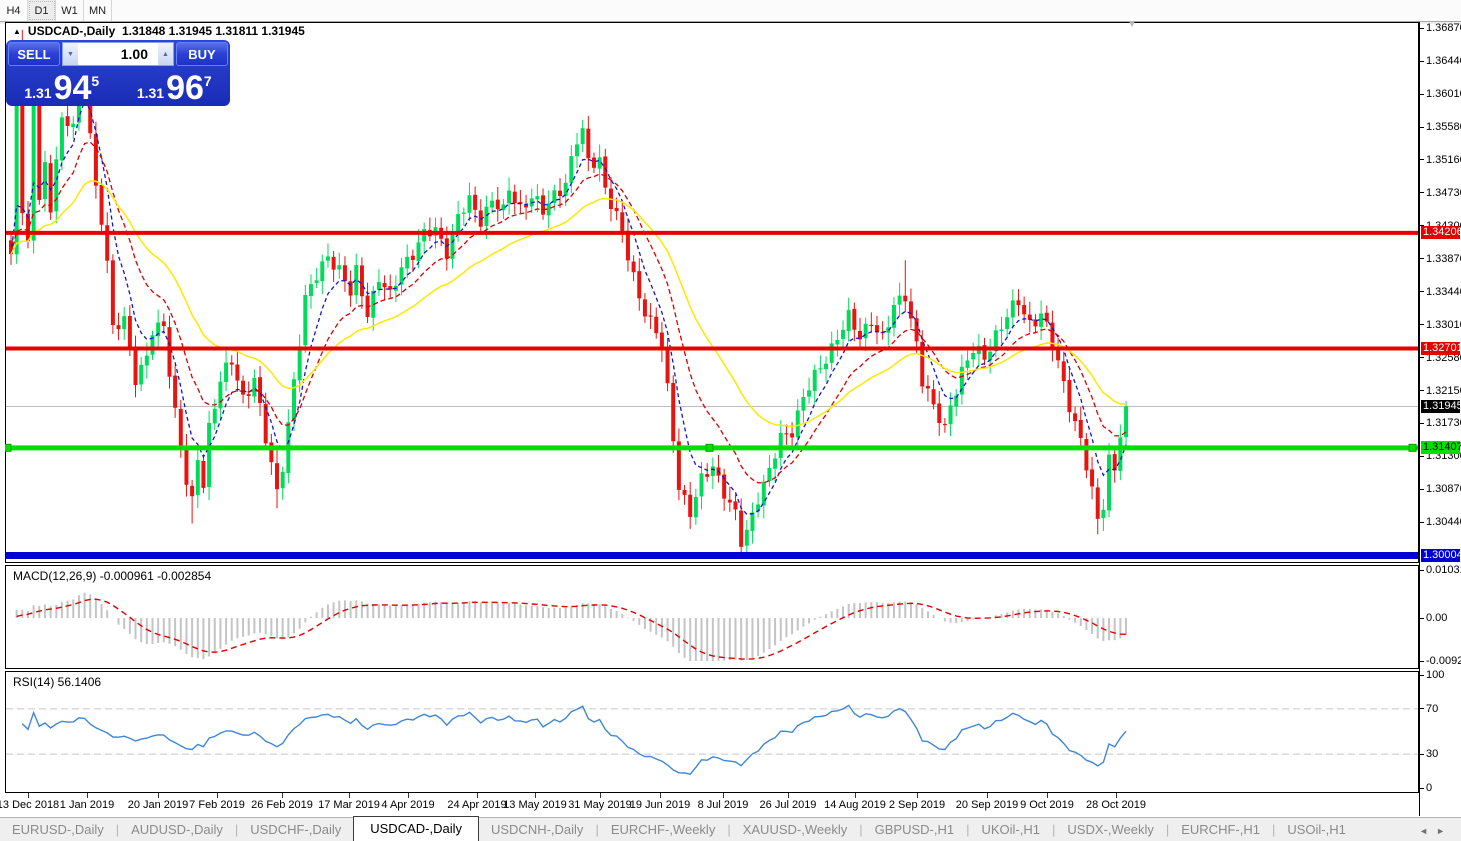 This screenshot has height=841, width=1461. I want to click on tab-ukoil-h1: UKOil-,H1, so click(1010, 829).